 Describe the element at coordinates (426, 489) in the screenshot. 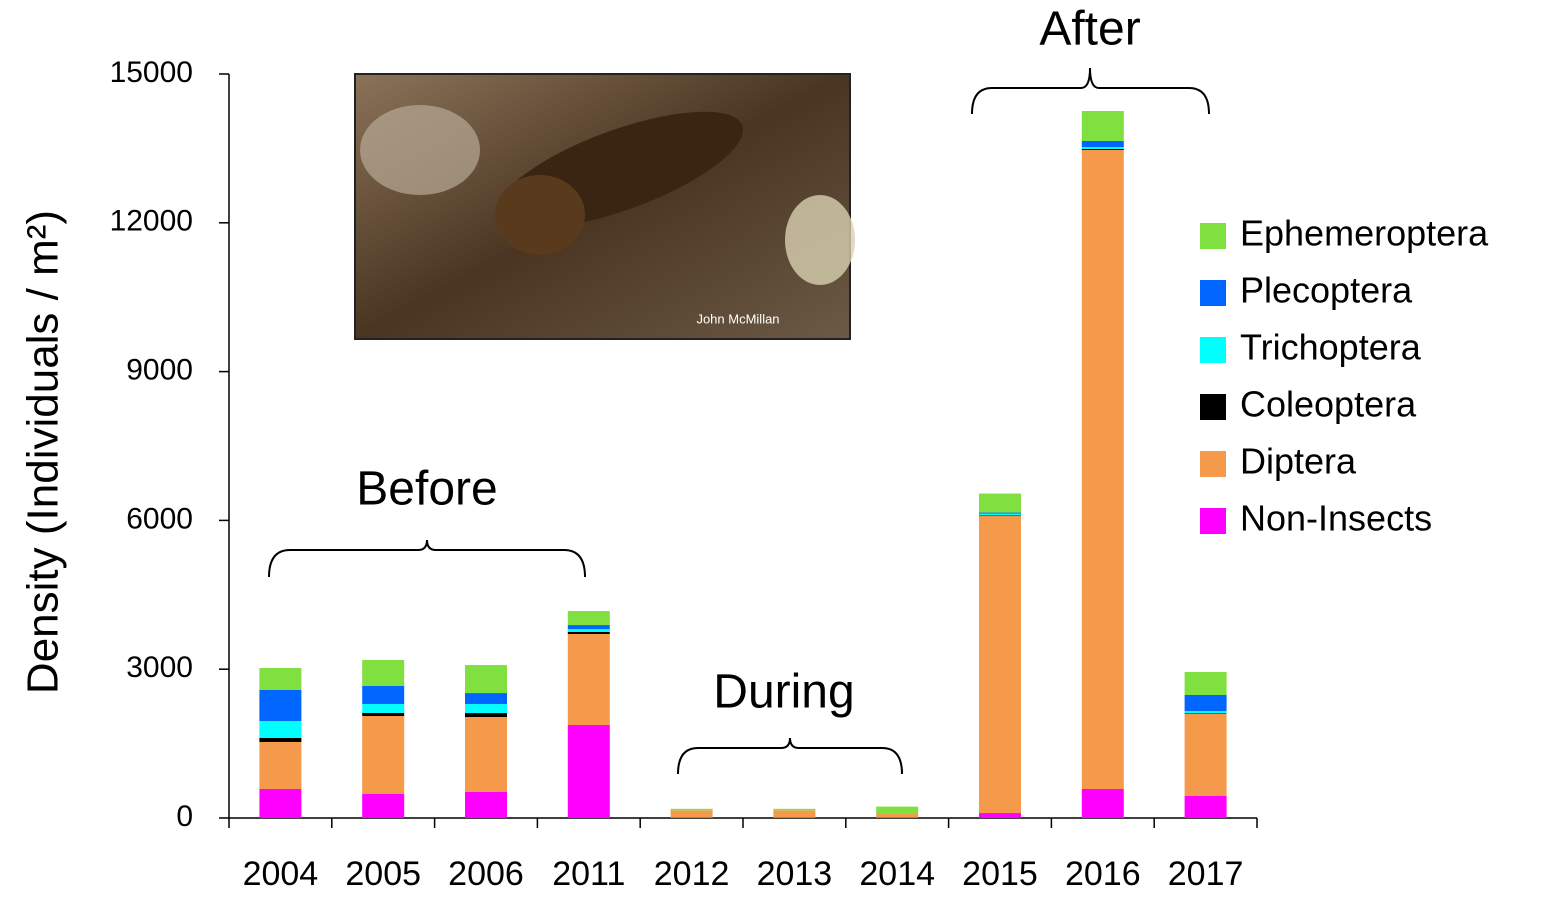

I see `annotation: Before` at that location.